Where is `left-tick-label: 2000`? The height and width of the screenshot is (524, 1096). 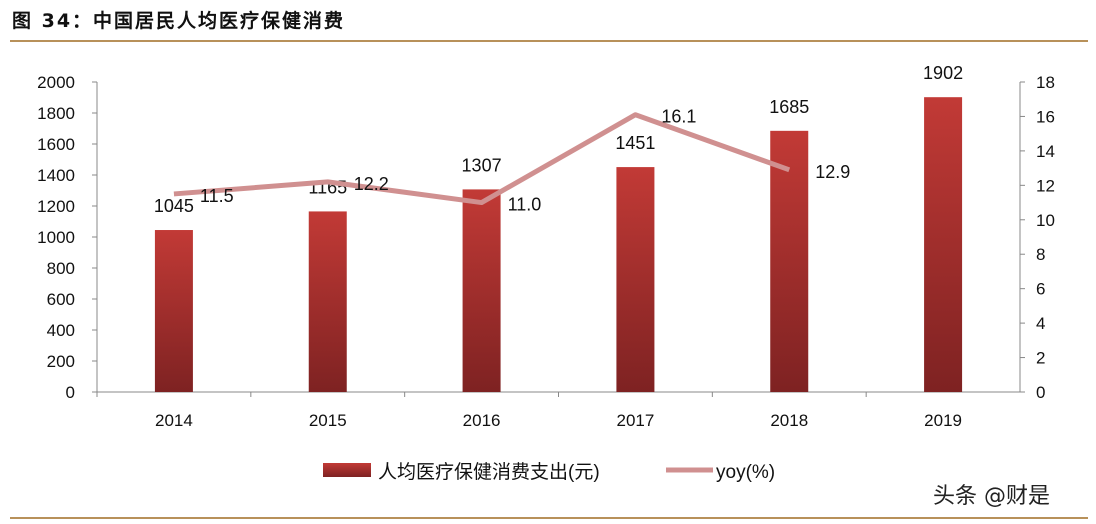
left-tick-label: 2000 is located at coordinates (56, 82).